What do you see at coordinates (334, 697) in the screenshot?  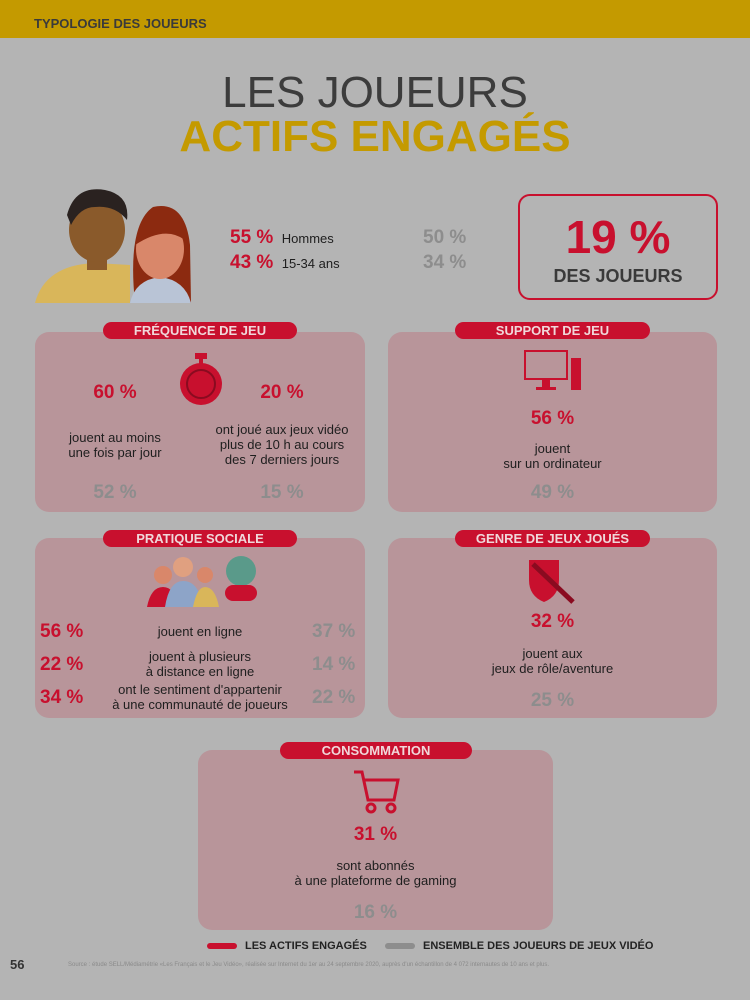 I see `sociale-overall: 22 %` at bounding box center [334, 697].